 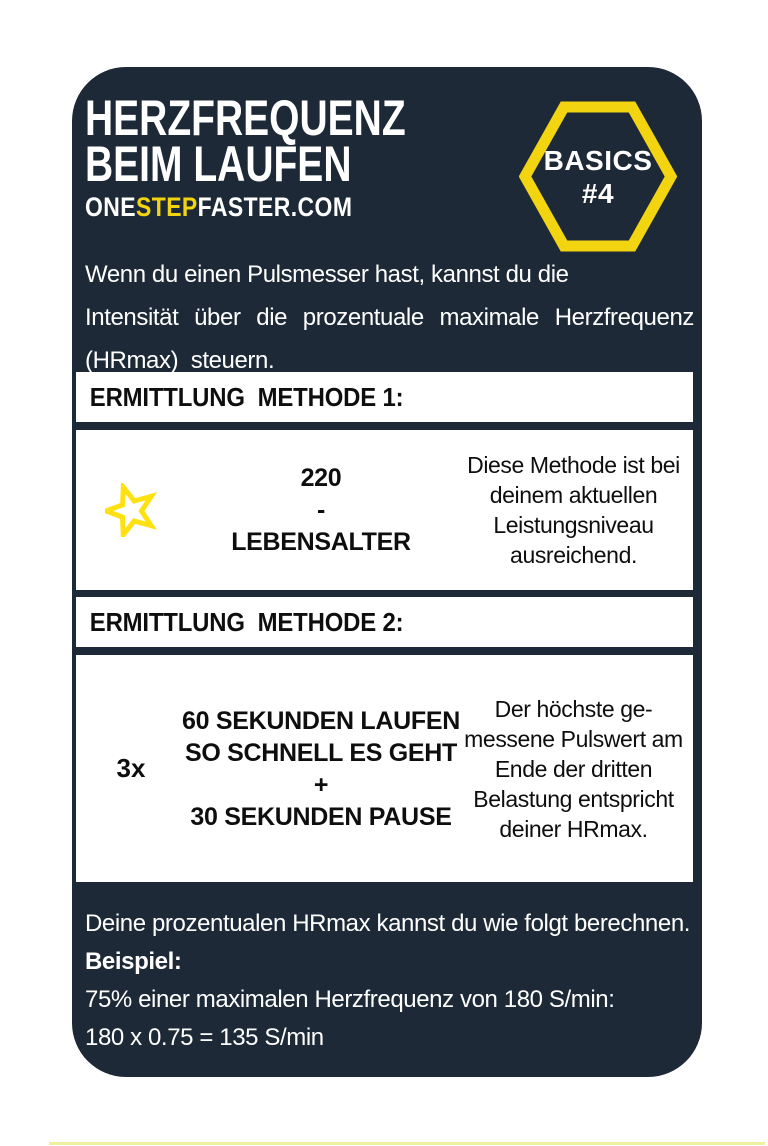 I want to click on site-url-part-one: ONE, so click(x=111, y=207).